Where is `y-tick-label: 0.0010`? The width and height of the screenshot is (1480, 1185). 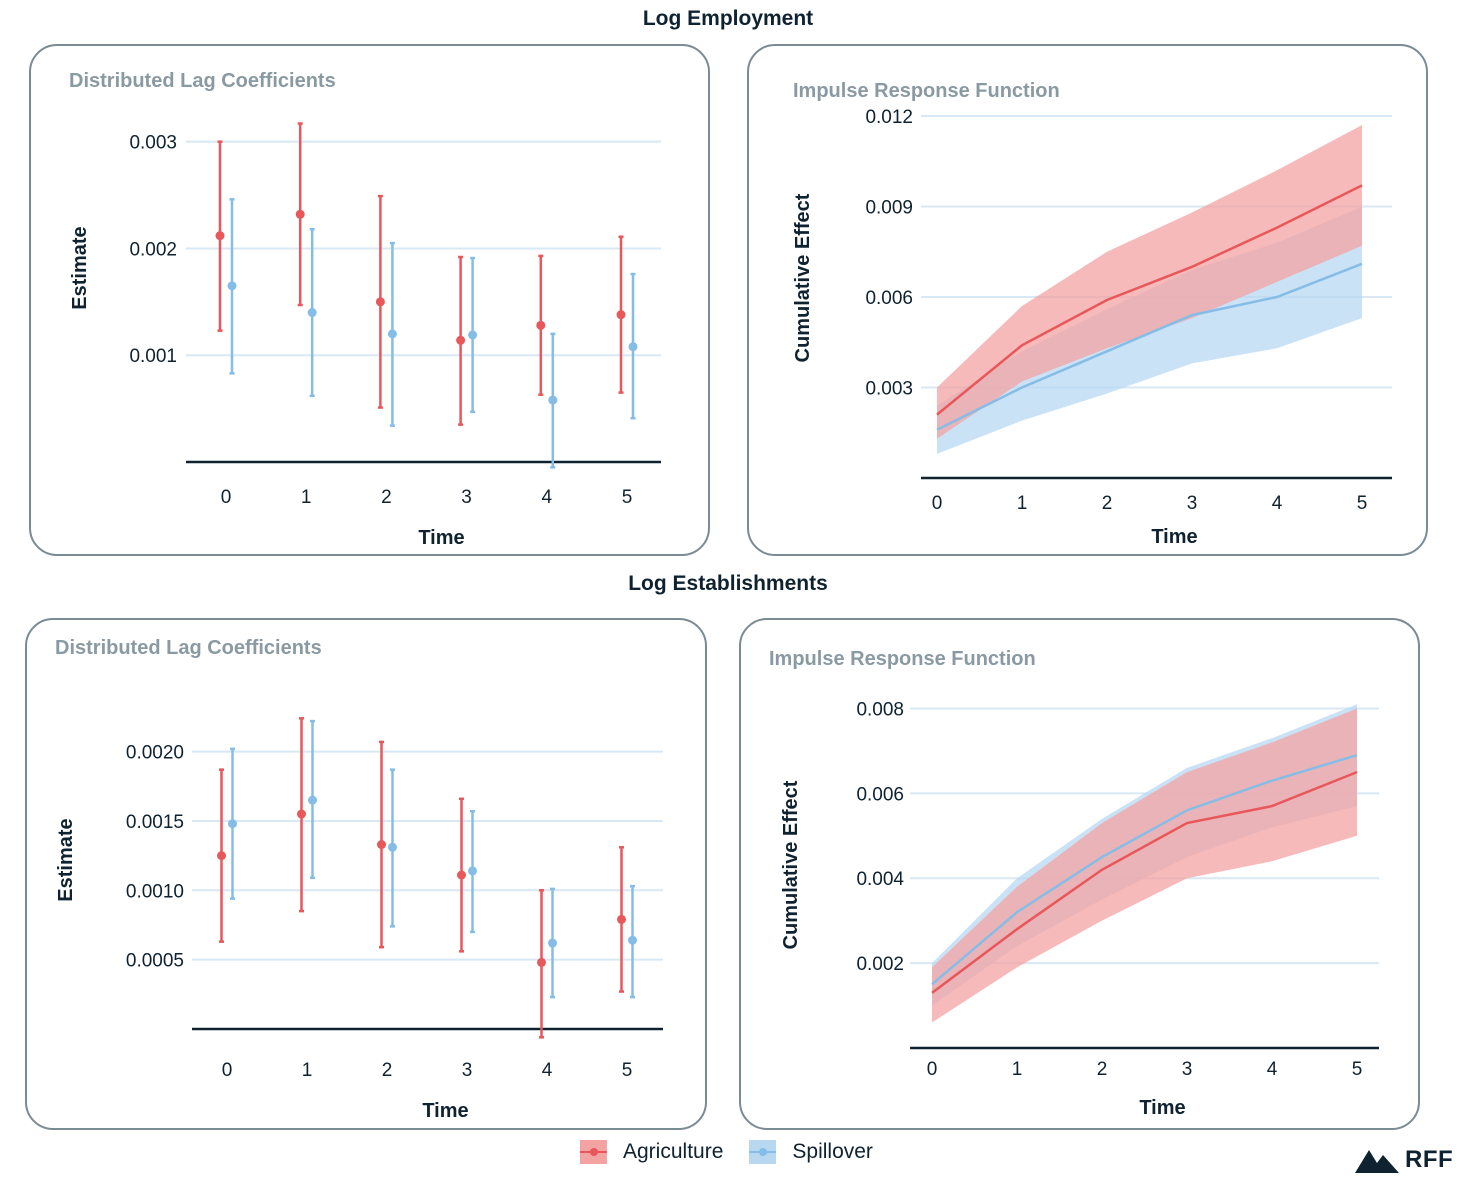
y-tick-label: 0.0010 is located at coordinates (155, 891).